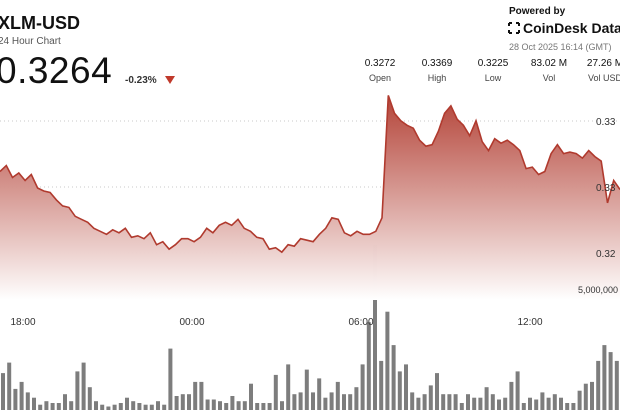 The width and height of the screenshot is (620, 410). I want to click on stat-high: 0.3369 High, so click(437, 70).